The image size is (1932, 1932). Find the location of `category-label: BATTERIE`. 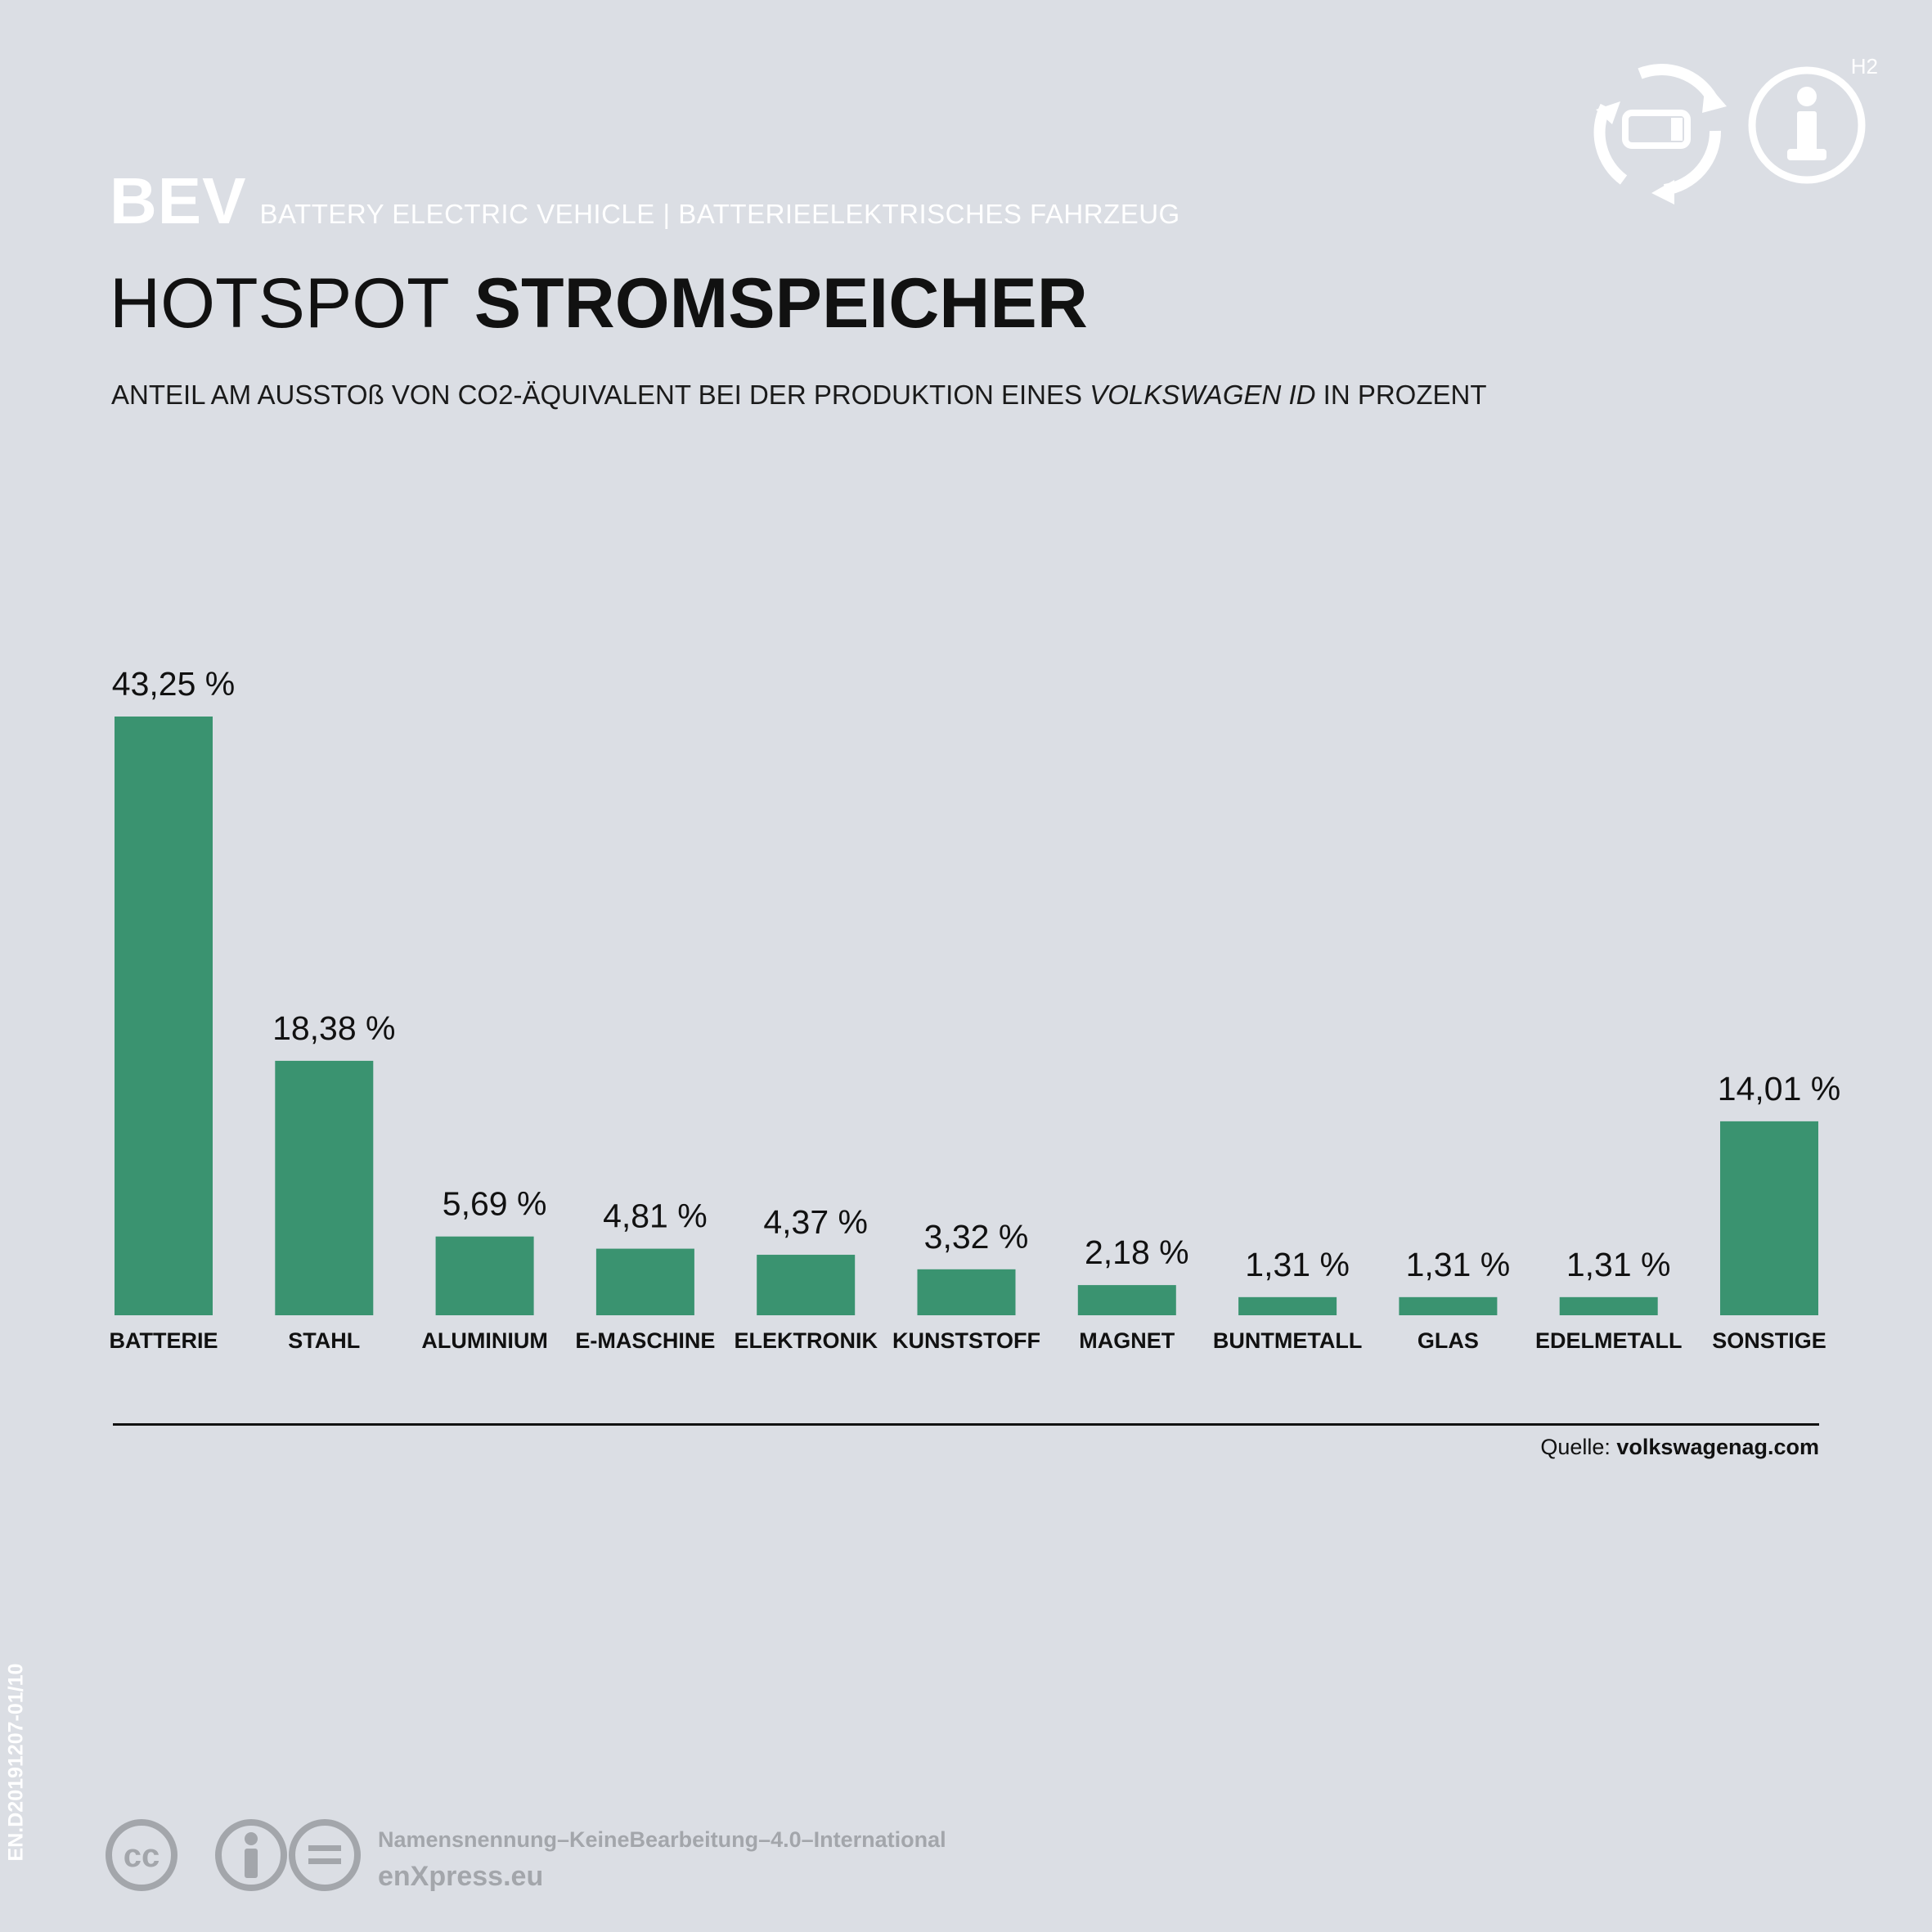

category-label: BATTERIE is located at coordinates (164, 1341).